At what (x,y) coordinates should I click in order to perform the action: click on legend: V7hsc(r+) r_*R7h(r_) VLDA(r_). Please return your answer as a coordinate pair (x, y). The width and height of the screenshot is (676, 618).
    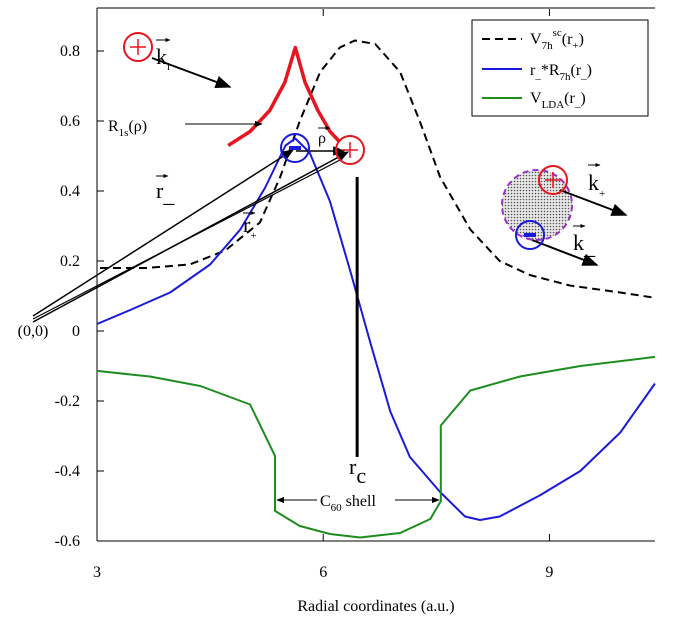
    Looking at the image, I should click on (560, 68).